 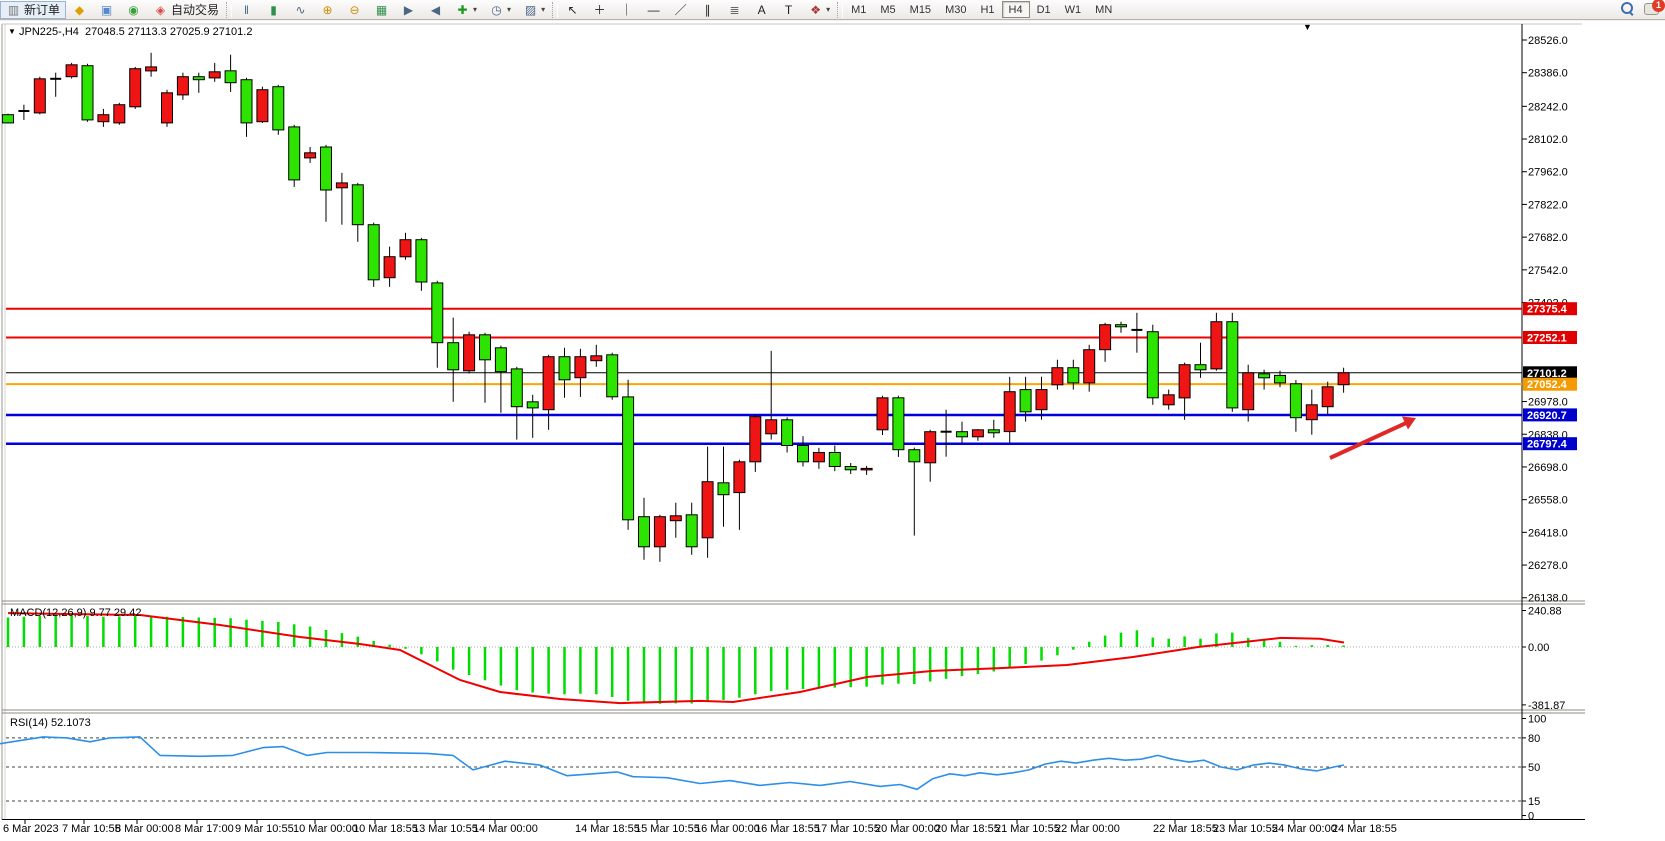 I want to click on svg-text: 27375.4, so click(x=1547, y=310).